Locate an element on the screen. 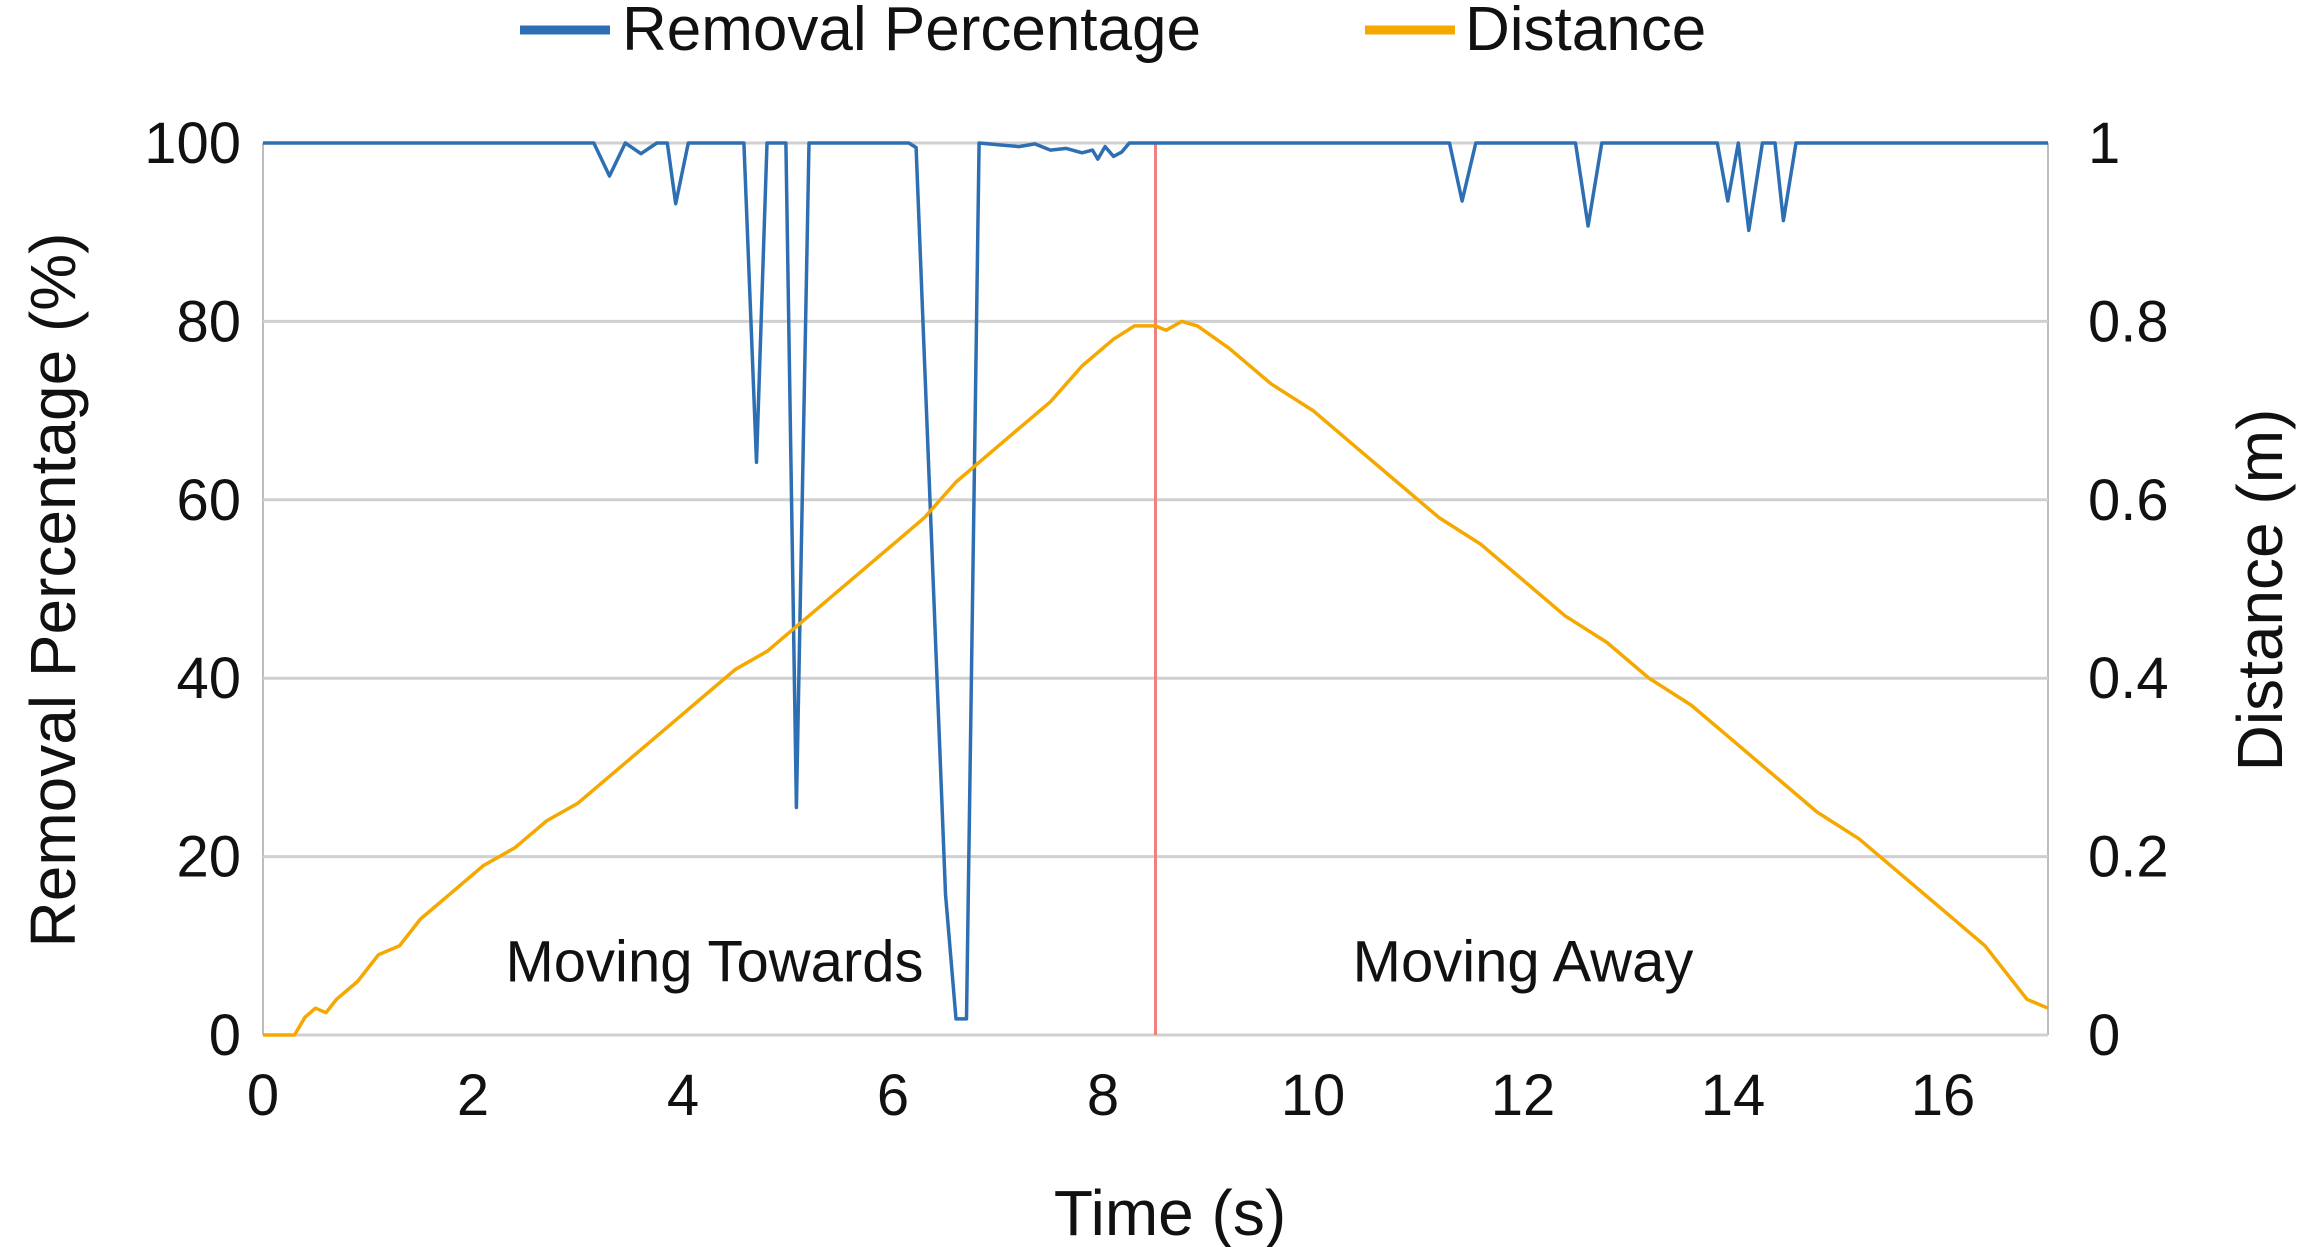 Image resolution: width=2304 pixels, height=1247 pixels. y-tick-label-left: 0 is located at coordinates (225, 1035).